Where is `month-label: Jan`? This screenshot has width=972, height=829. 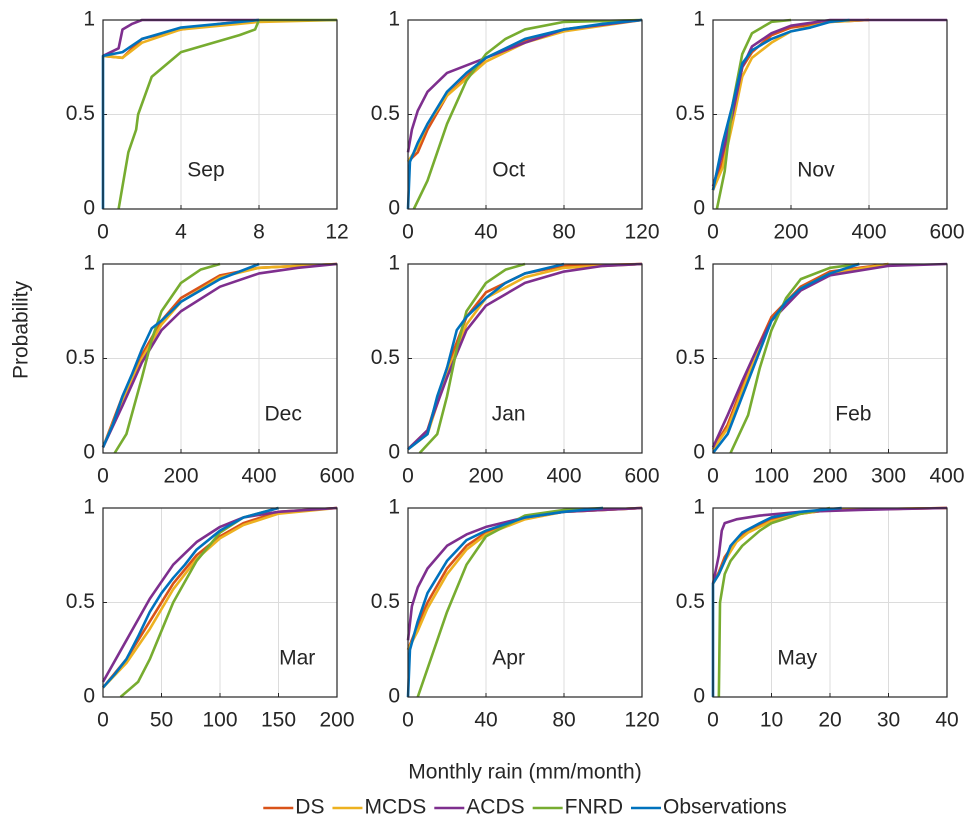
month-label: Jan is located at coordinates (509, 414).